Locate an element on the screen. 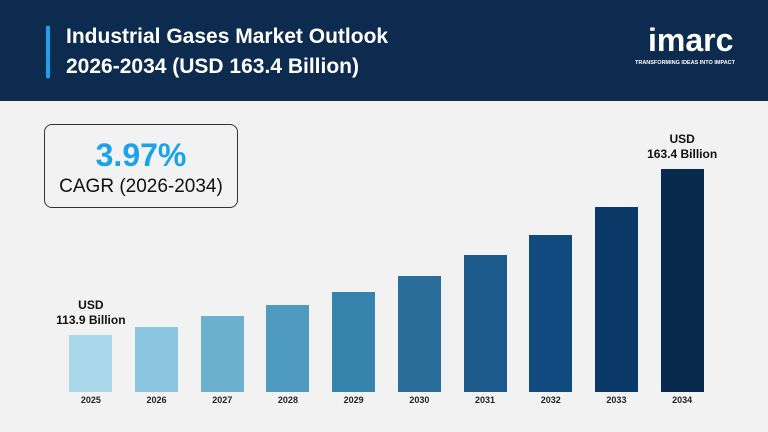 This screenshot has height=432, width=768. value-label: USD 163.4 Billion is located at coordinates (682, 146).